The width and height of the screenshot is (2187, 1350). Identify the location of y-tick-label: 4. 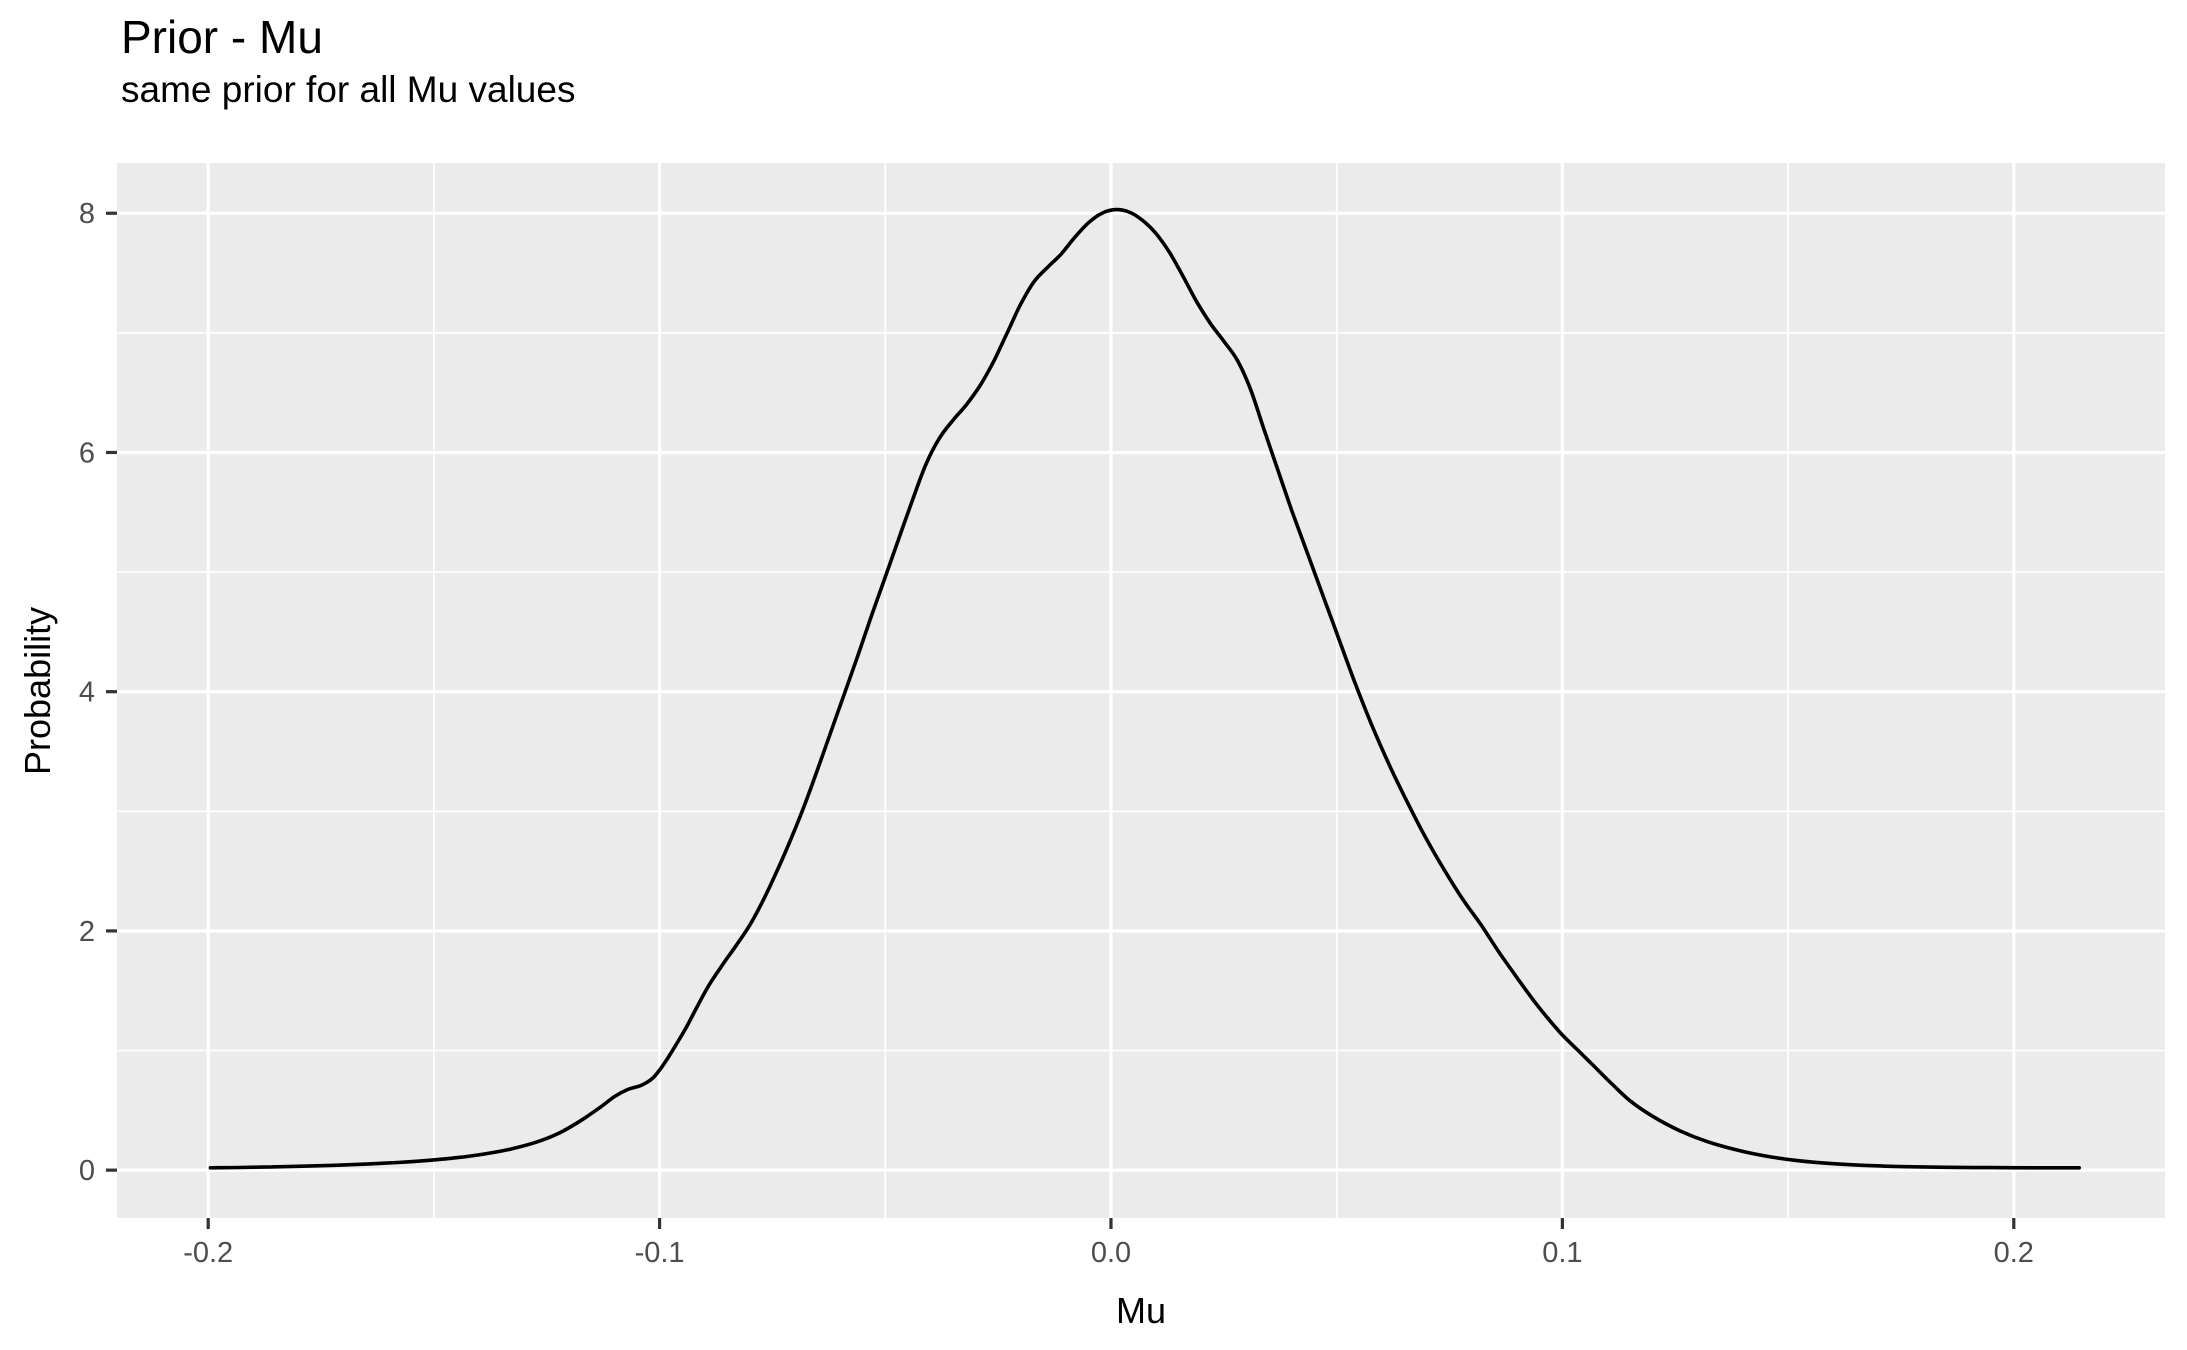
(87, 693).